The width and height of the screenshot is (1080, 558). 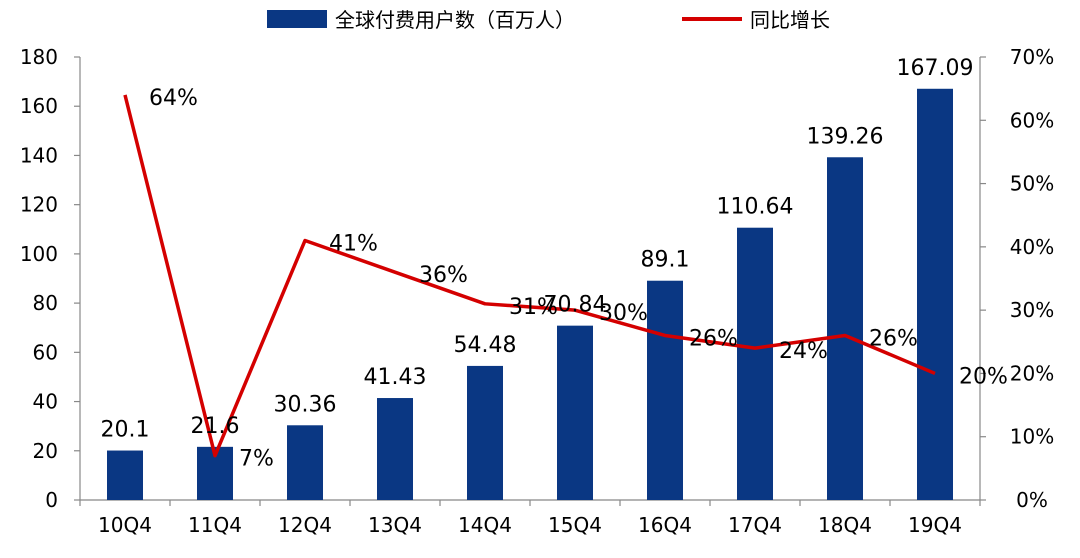 What do you see at coordinates (575, 525) in the screenshot?
I see `x-tick-label: 15Q4` at bounding box center [575, 525].